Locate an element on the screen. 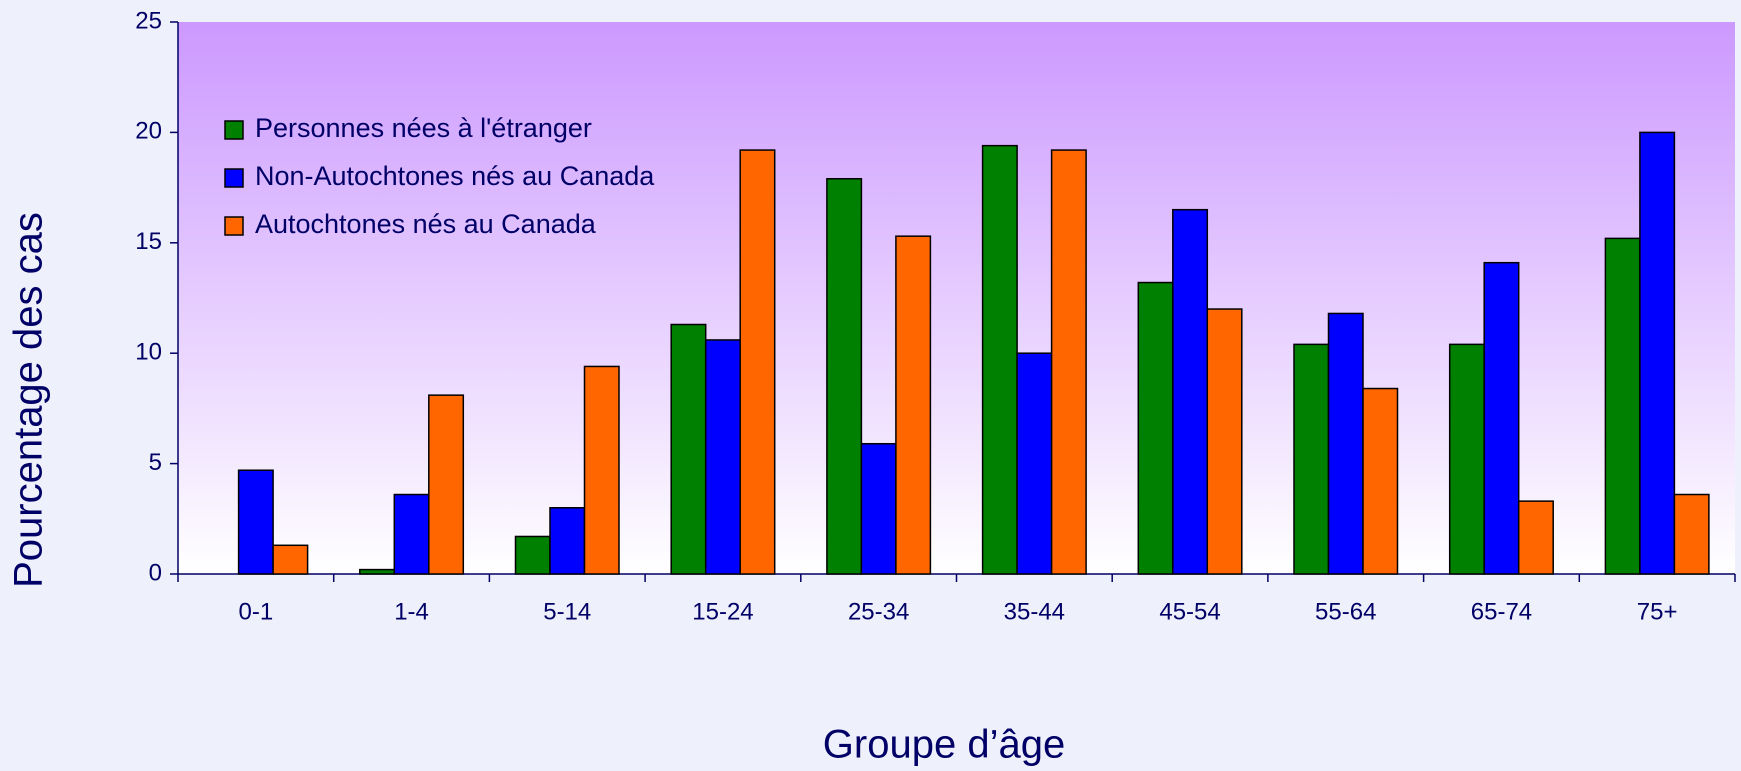  x-tick-label: 0-1 is located at coordinates (256, 611).